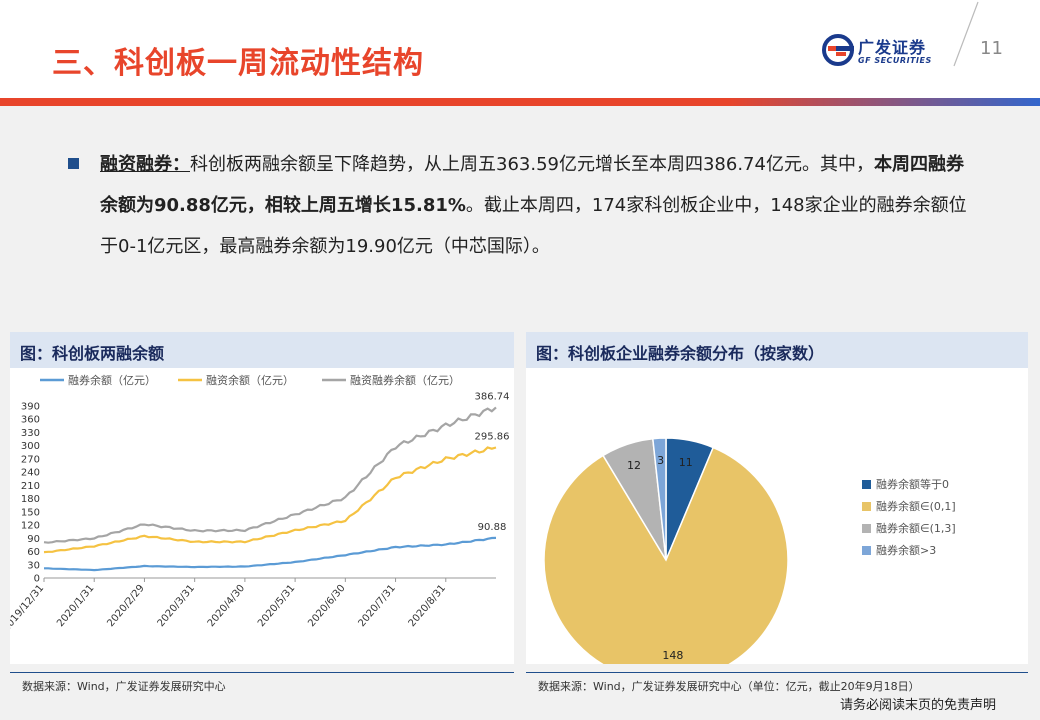 This screenshot has height=720, width=1040. I want to click on margin-chart-title: 图：科创板两融余额, so click(262, 350).